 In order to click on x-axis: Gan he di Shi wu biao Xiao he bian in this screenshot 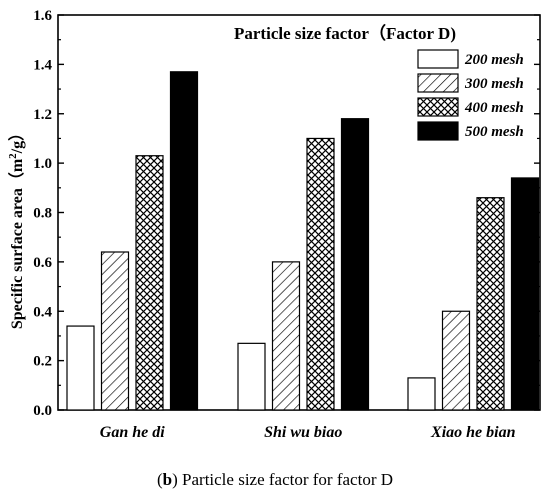, I will do `click(308, 432)`.